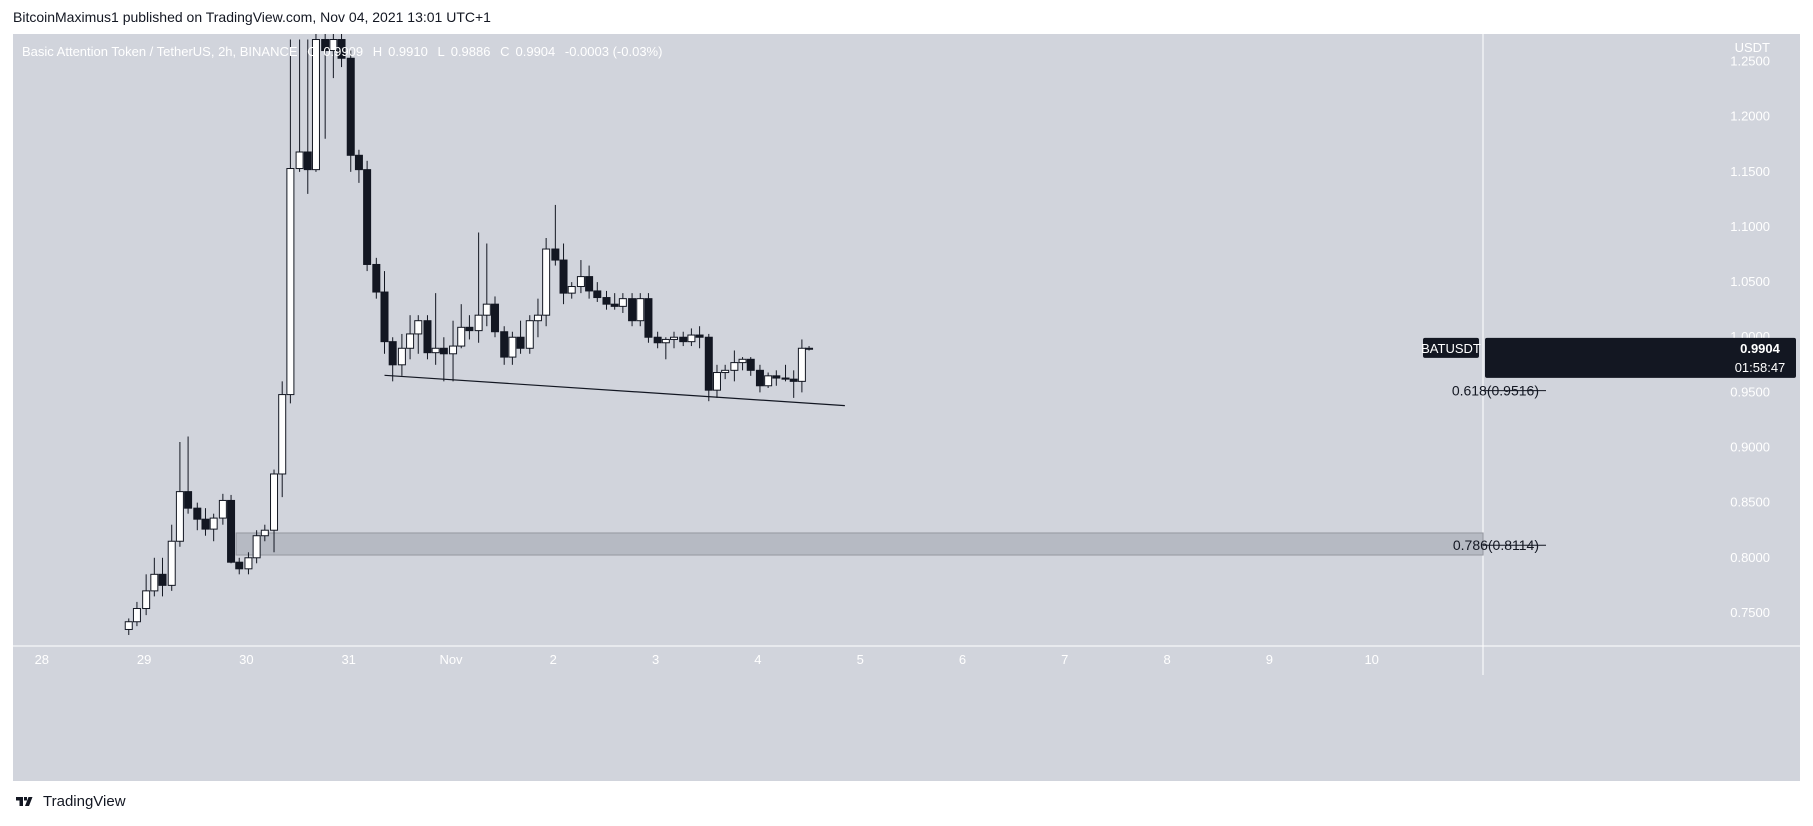  I want to click on legend-close: 0.9904, so click(535, 51).